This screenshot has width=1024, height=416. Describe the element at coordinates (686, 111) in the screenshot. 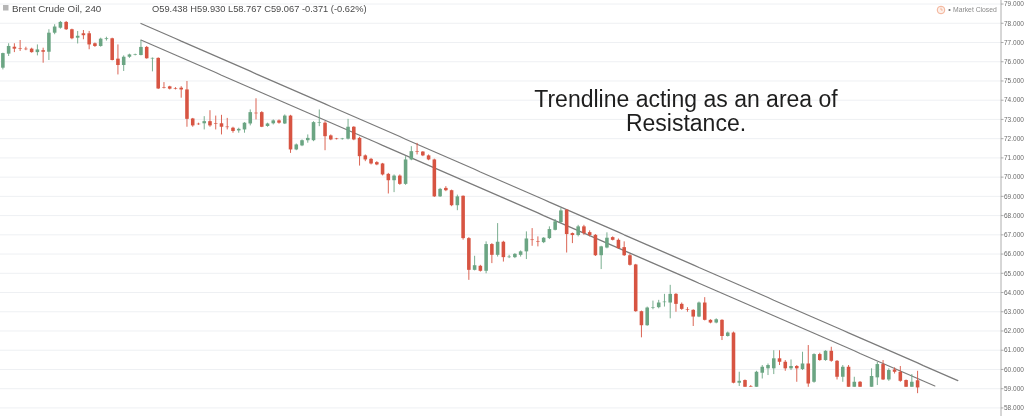

I see `annotation: Trendline acting as an area of Resistance.` at that location.